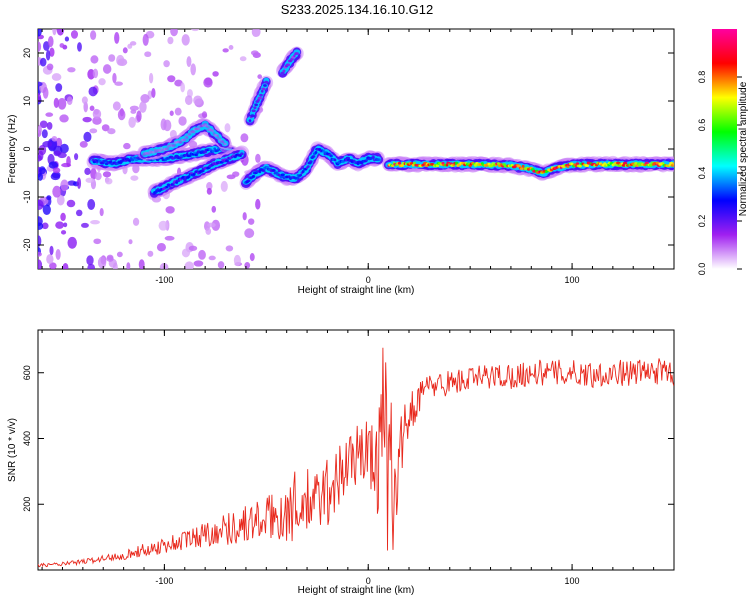 The height and width of the screenshot is (600, 750). Describe the element at coordinates (27, 372) in the screenshot. I see `y-tick-label: 600` at that location.